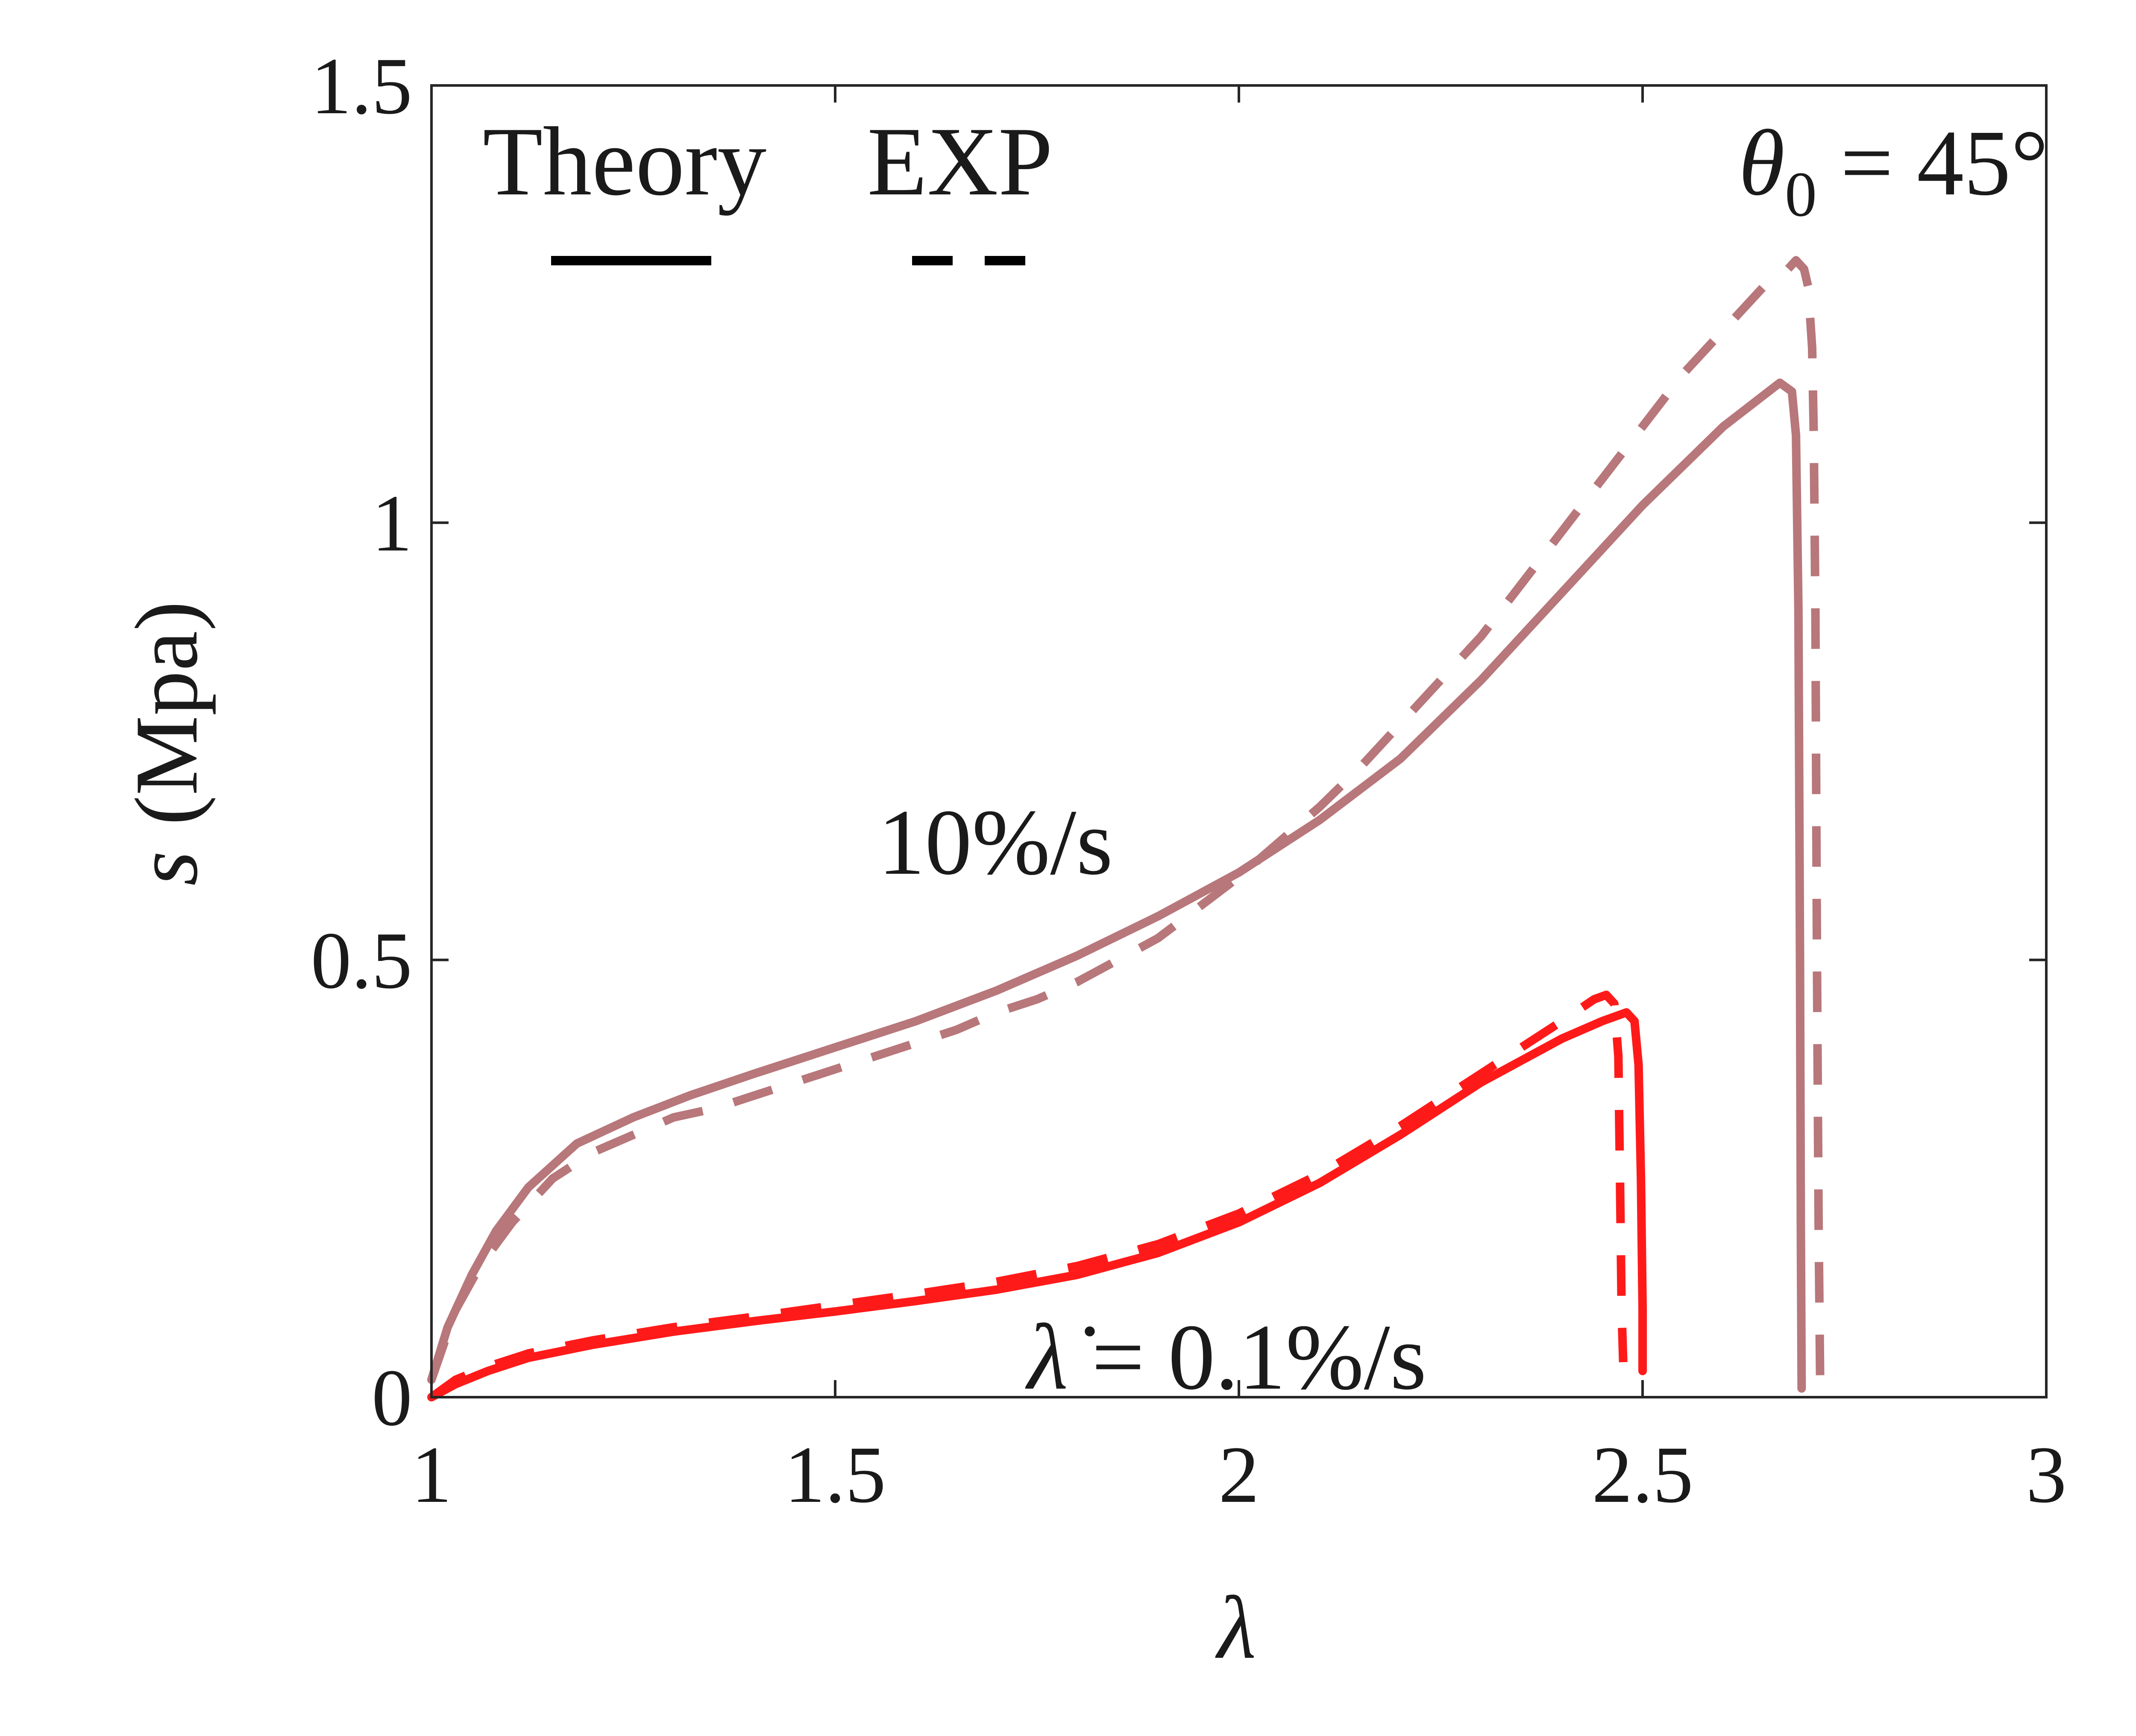 This screenshot has height=1736, width=2136. I want to click on rate-slow-annotation: λ̇ = 0.1%/s, so click(1225, 1357).